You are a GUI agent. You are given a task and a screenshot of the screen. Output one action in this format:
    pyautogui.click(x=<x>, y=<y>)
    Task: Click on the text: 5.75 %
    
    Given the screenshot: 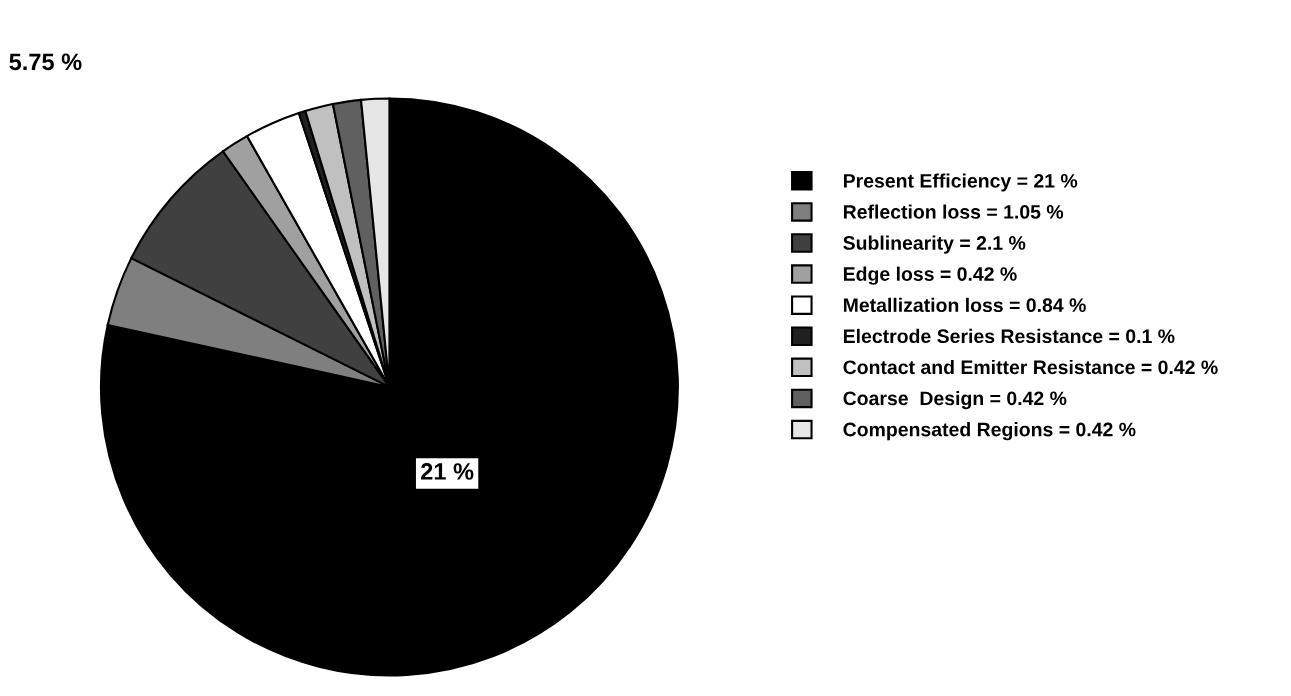 What is the action you would take?
    pyautogui.click(x=45, y=62)
    